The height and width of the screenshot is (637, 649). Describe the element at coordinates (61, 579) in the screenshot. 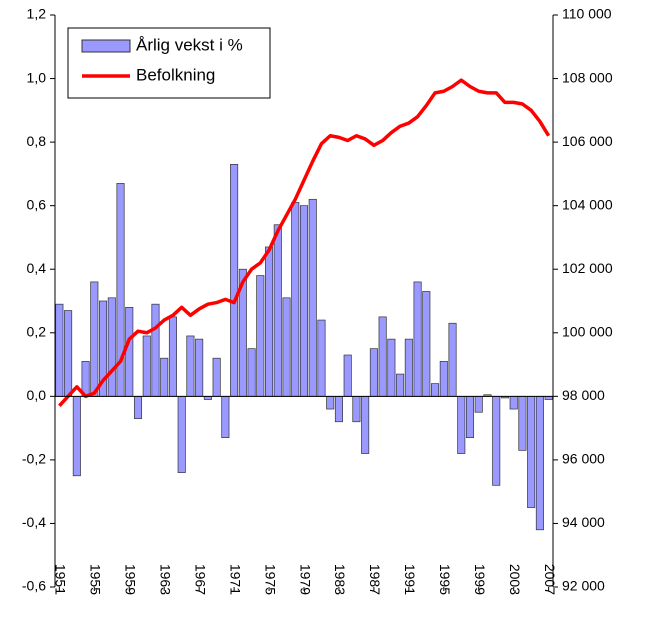

I see `x-tick-label: 1951` at that location.